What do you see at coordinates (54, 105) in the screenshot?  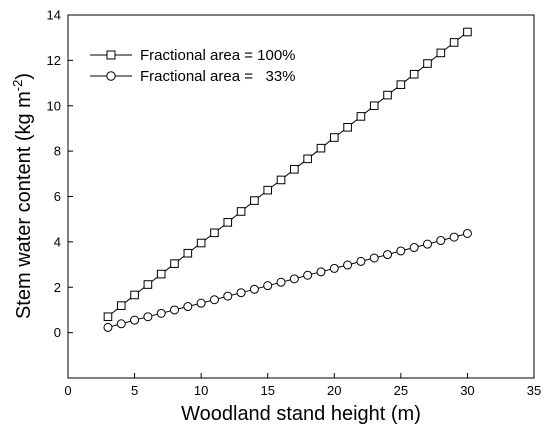 I see `y-tick-label: 10` at bounding box center [54, 105].